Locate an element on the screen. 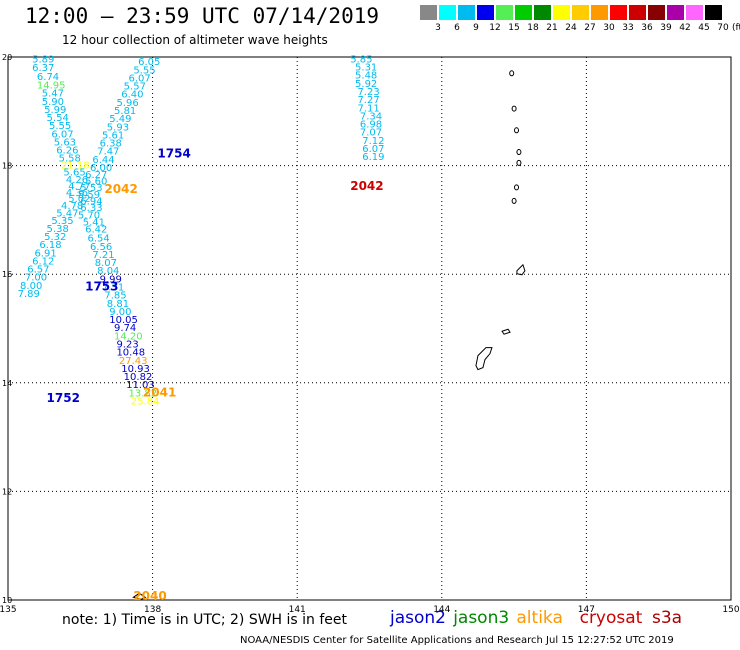 The image size is (740, 650). lon-tick-label: 135 is located at coordinates (8, 610).